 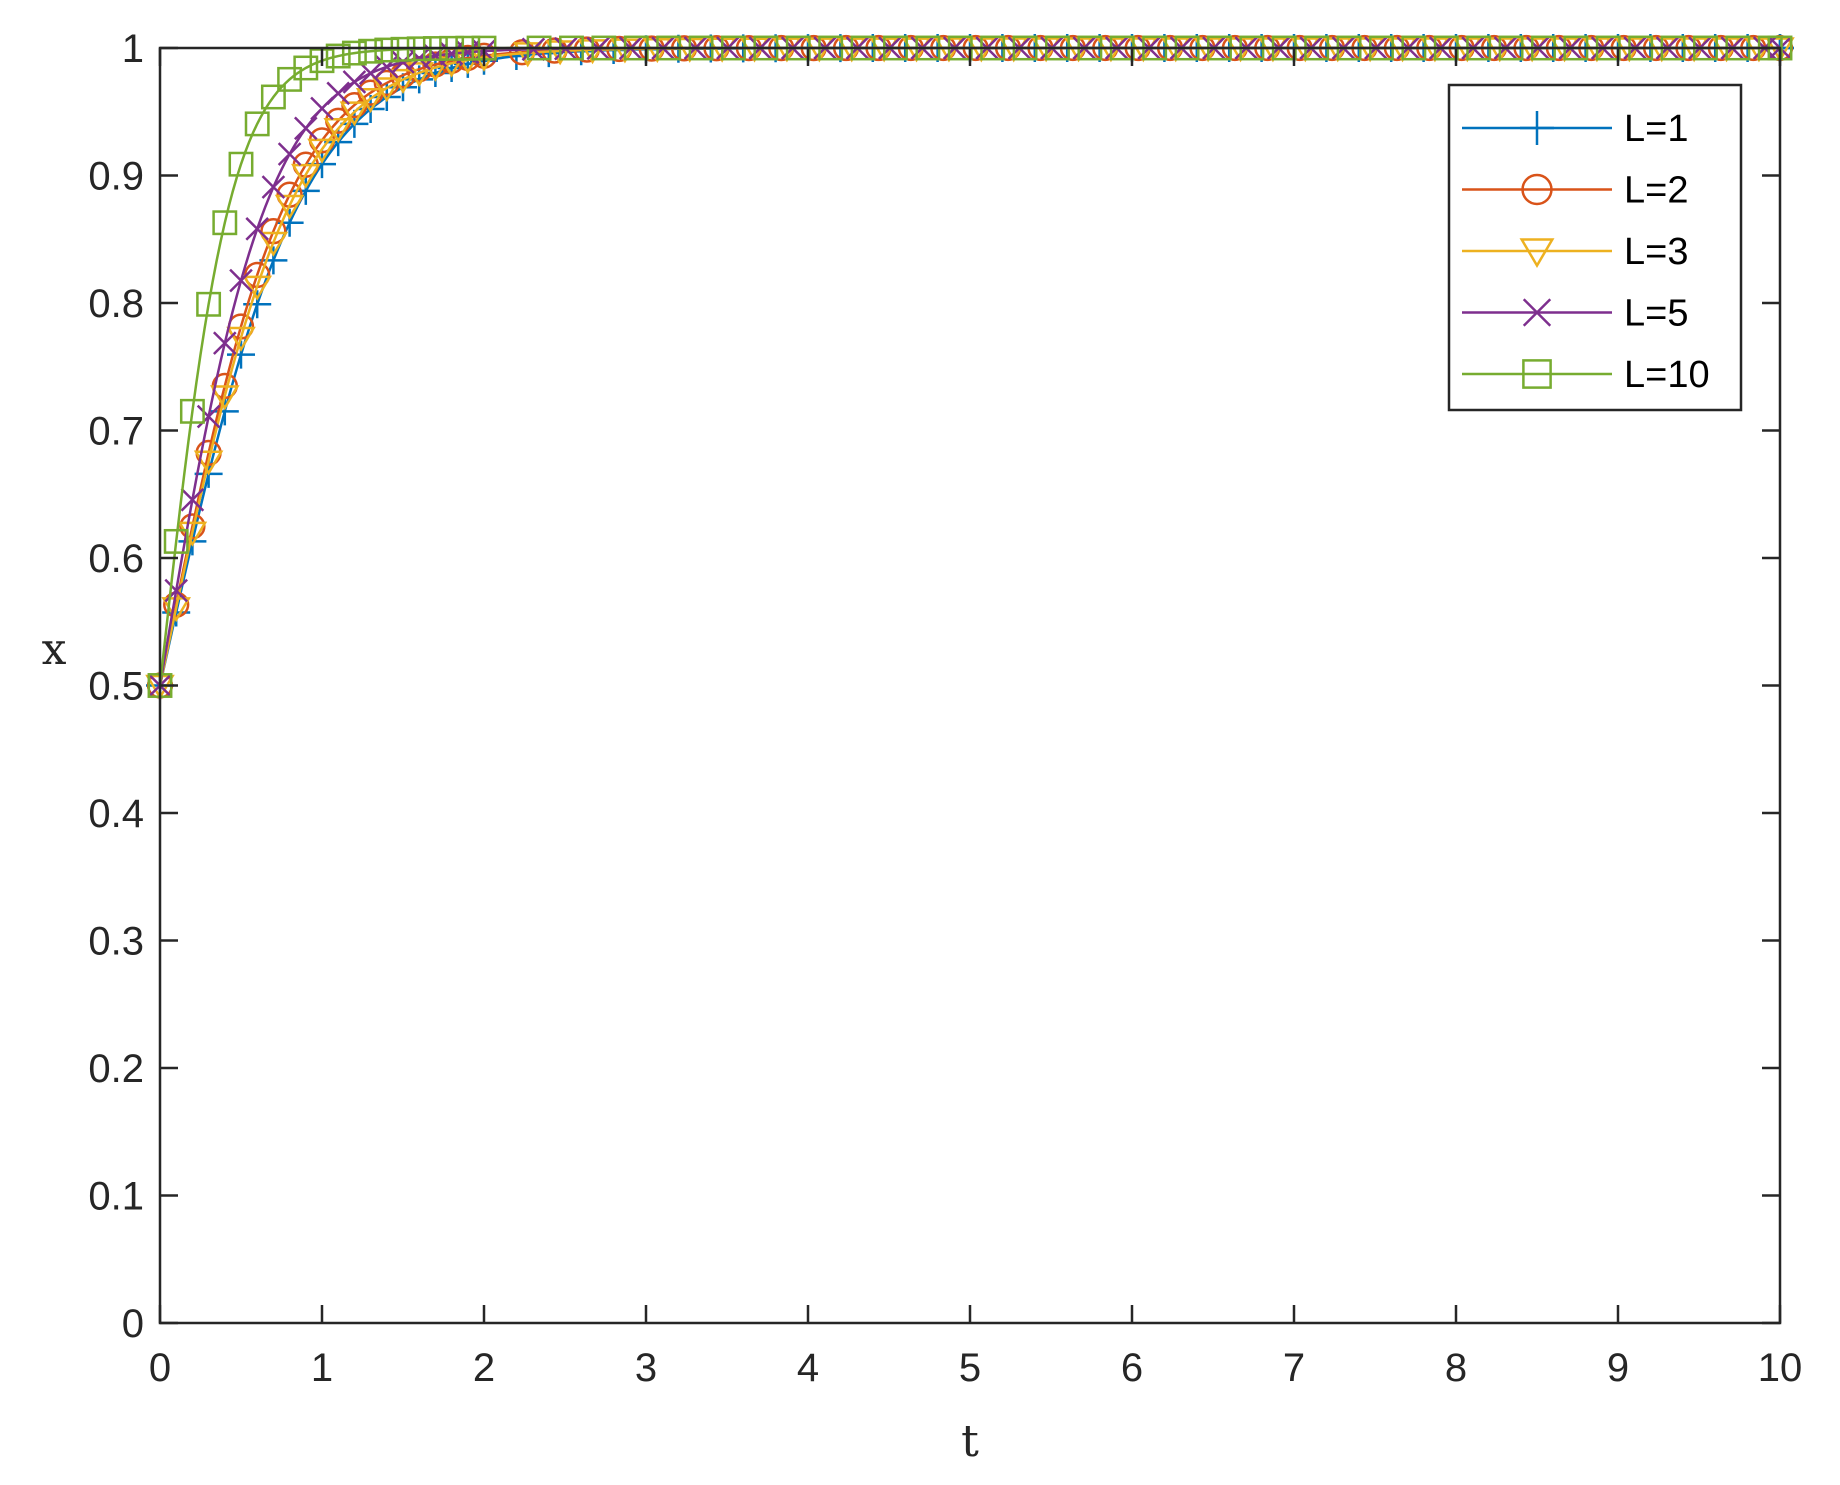 I want to click on x-tick-label: 10, so click(x=1780, y=1368).